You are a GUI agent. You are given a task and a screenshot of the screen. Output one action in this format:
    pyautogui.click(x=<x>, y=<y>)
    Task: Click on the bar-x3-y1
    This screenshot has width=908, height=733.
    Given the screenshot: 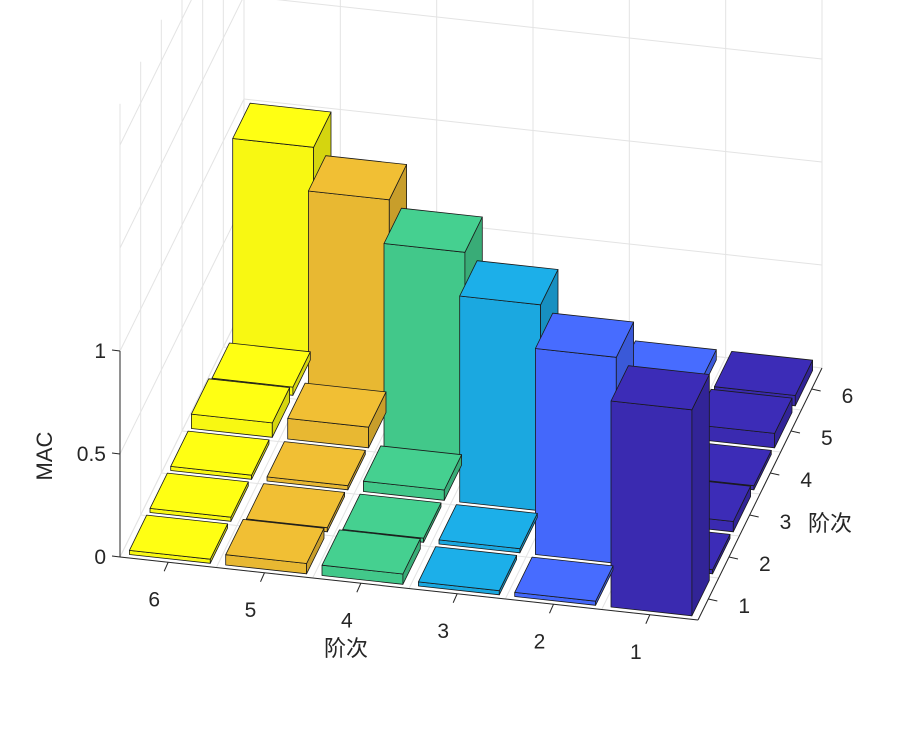 What is the action you would take?
    pyautogui.click(x=467, y=571)
    